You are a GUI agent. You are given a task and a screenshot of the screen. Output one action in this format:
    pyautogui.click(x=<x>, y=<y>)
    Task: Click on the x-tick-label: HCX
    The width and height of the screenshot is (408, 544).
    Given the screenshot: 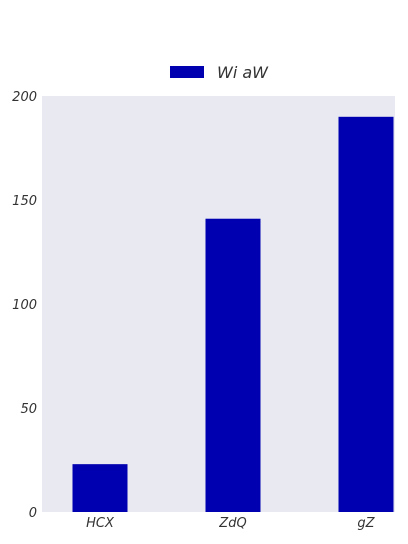 What is the action you would take?
    pyautogui.click(x=100, y=523)
    